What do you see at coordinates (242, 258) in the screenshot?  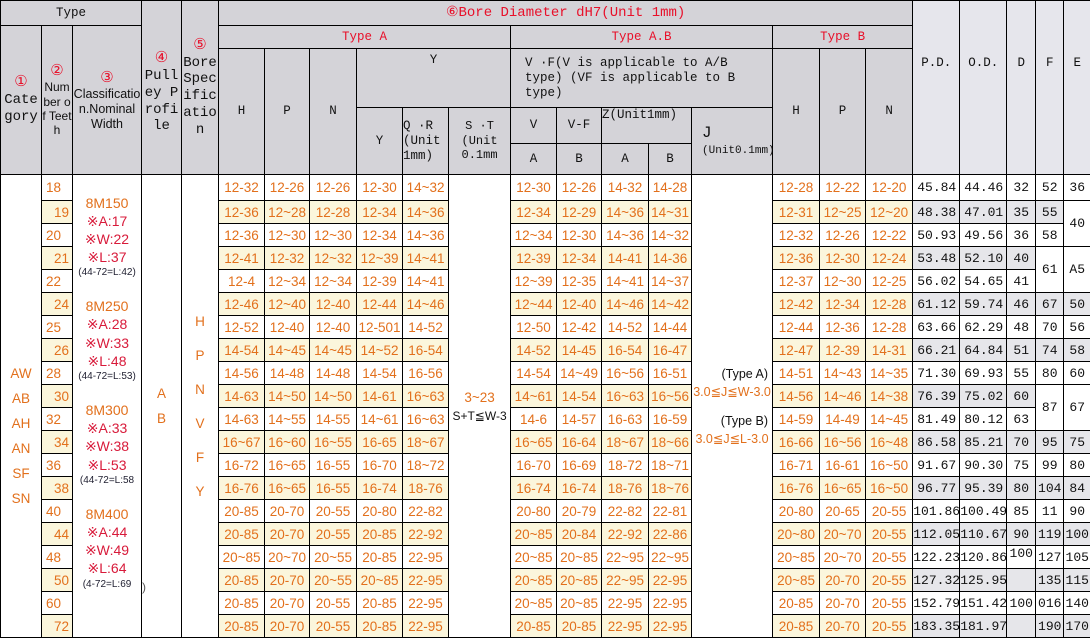 I see `type-a-ah: 12-41` at bounding box center [242, 258].